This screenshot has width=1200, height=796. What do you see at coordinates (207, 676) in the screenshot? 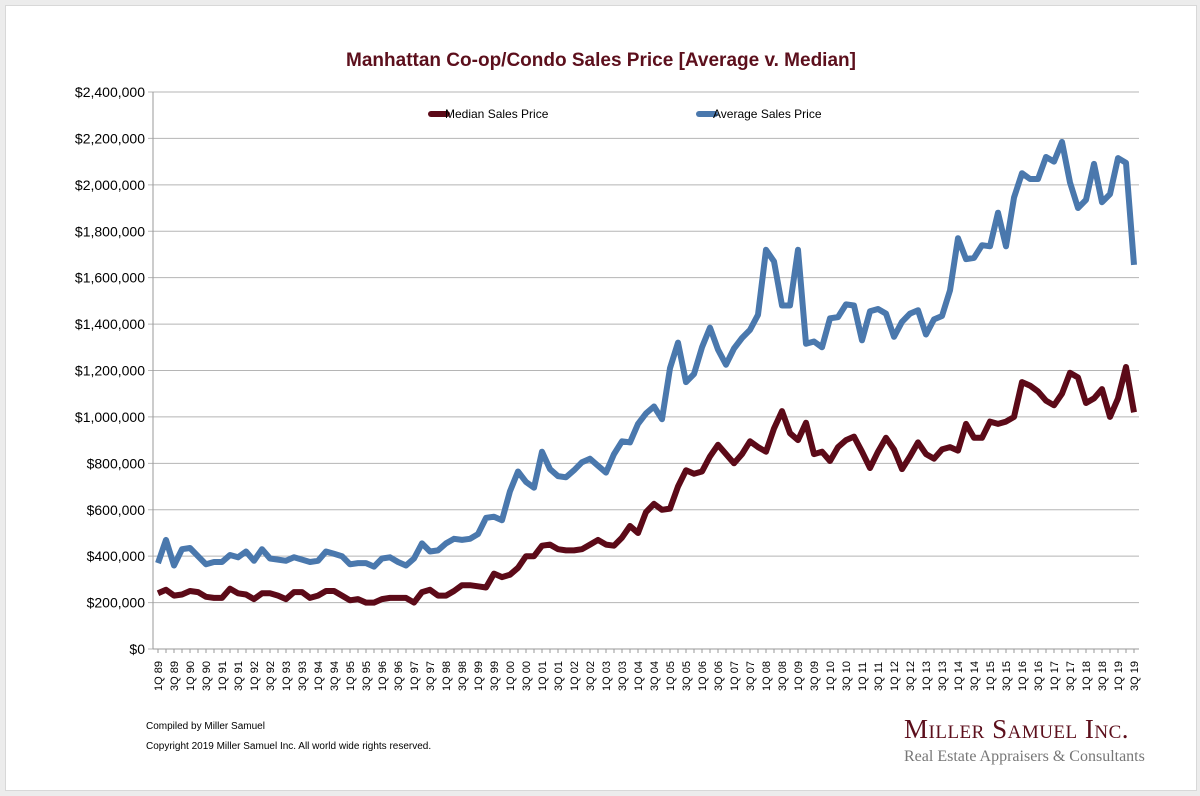
I see `x-tick-label: 3Q 90` at bounding box center [207, 676].